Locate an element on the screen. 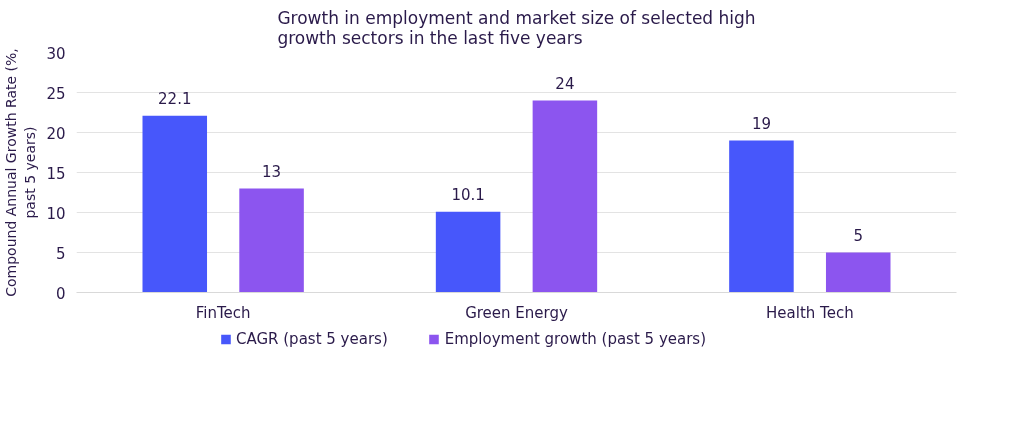 This screenshot has height=441, width=1029. y-tick-label: 30 is located at coordinates (56, 53).